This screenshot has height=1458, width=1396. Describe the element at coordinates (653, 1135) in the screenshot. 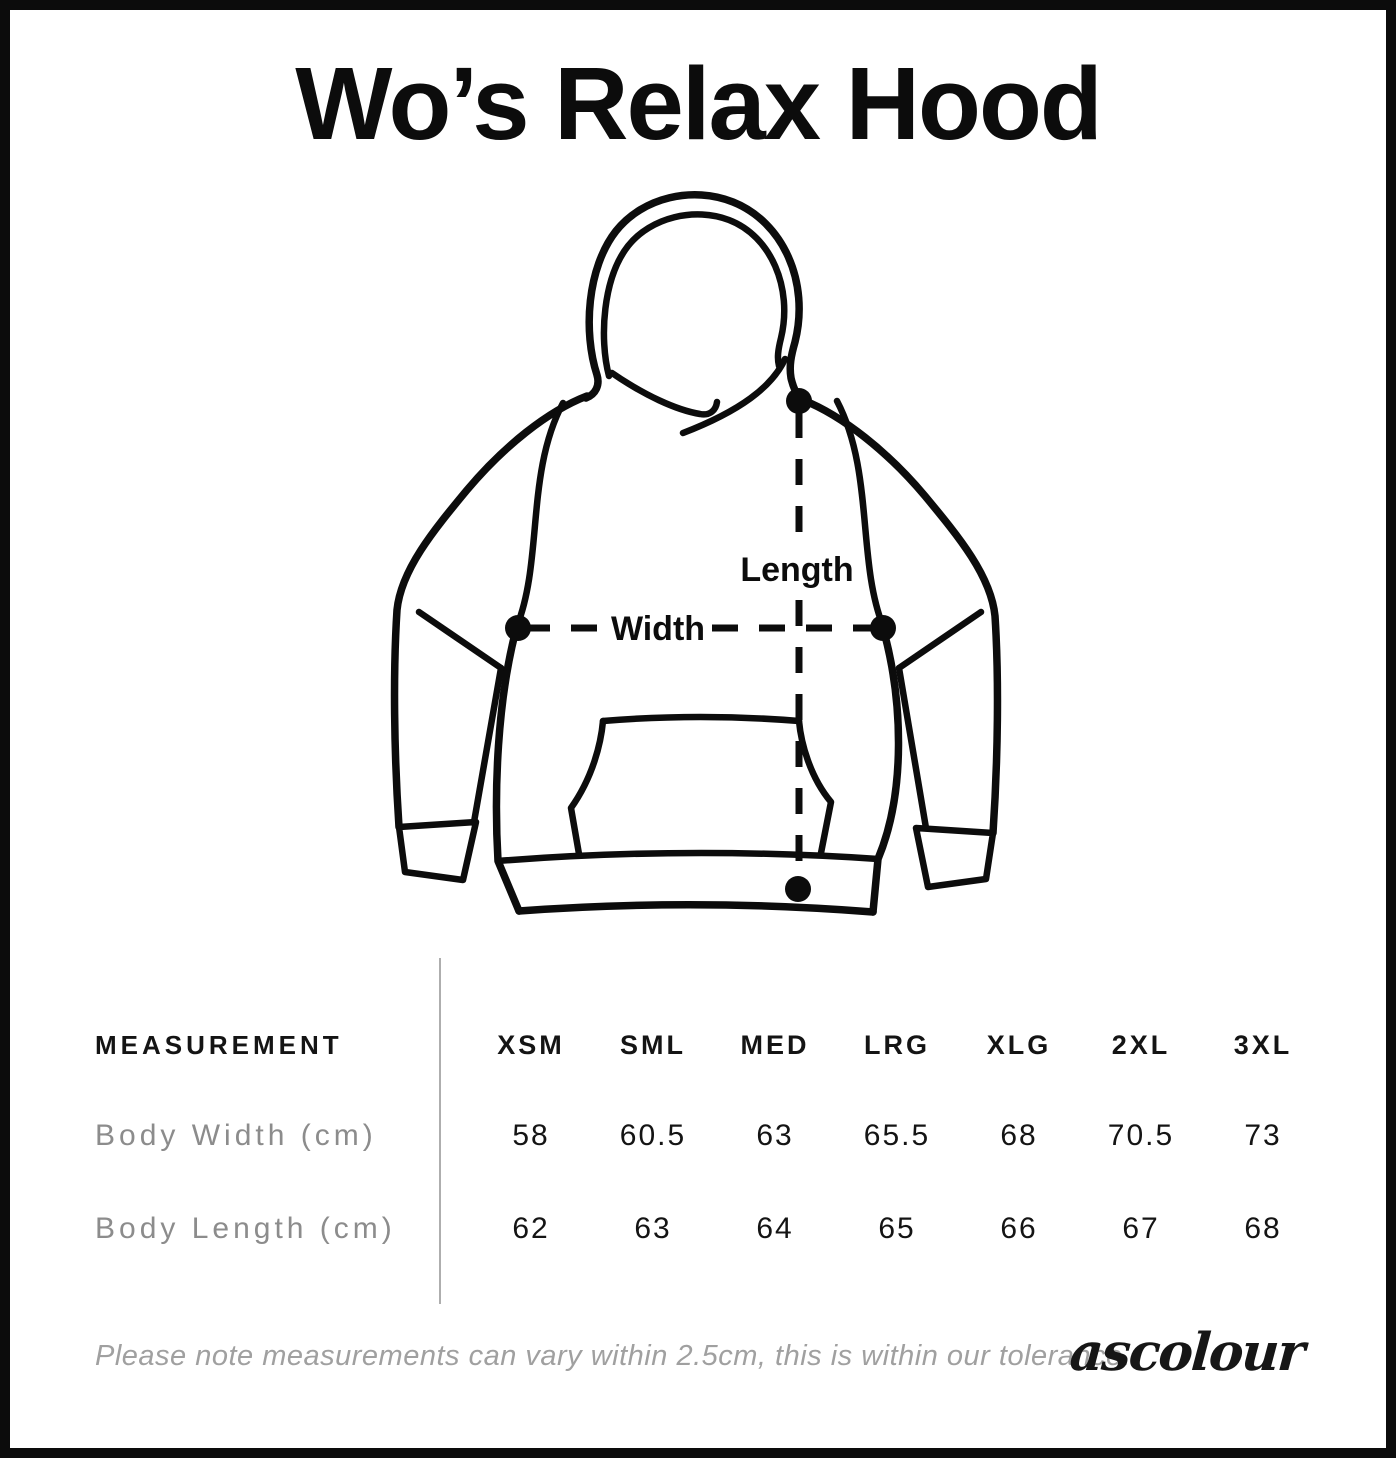

I see `body-width-sml: 60.5` at that location.